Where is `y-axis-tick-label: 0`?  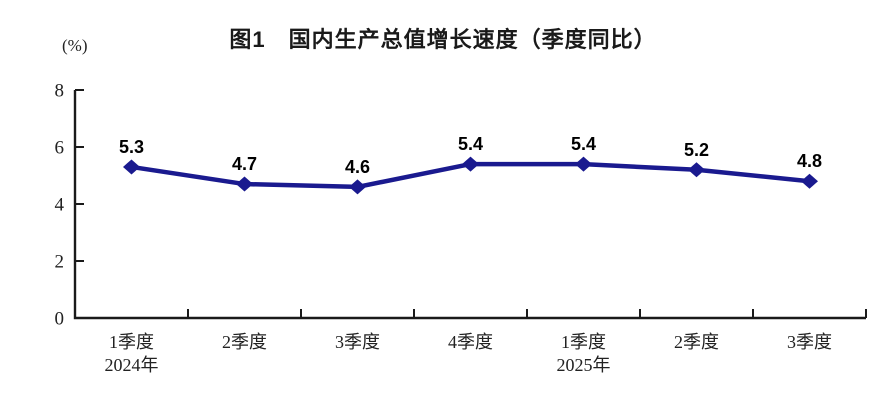 y-axis-tick-label: 0 is located at coordinates (60, 319).